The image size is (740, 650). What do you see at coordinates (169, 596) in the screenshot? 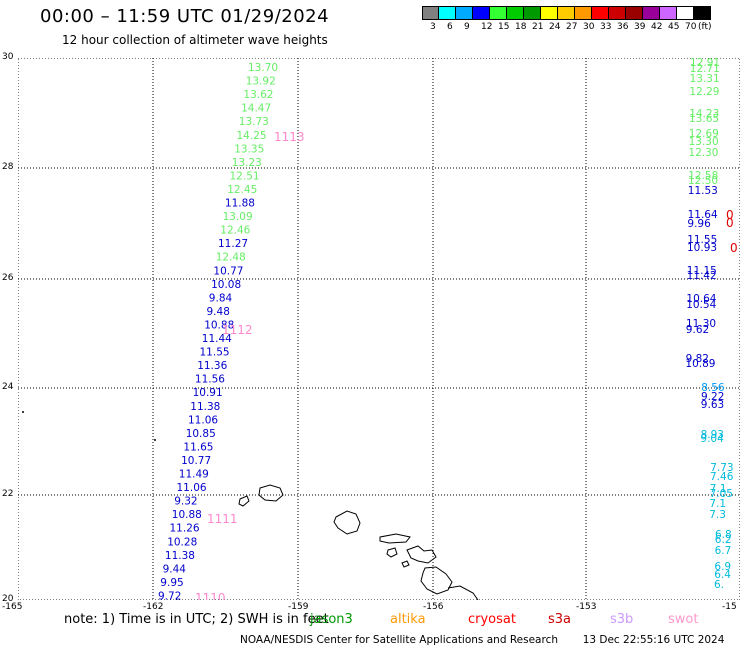
I see `wave-height-value: 9.72` at bounding box center [169, 596].